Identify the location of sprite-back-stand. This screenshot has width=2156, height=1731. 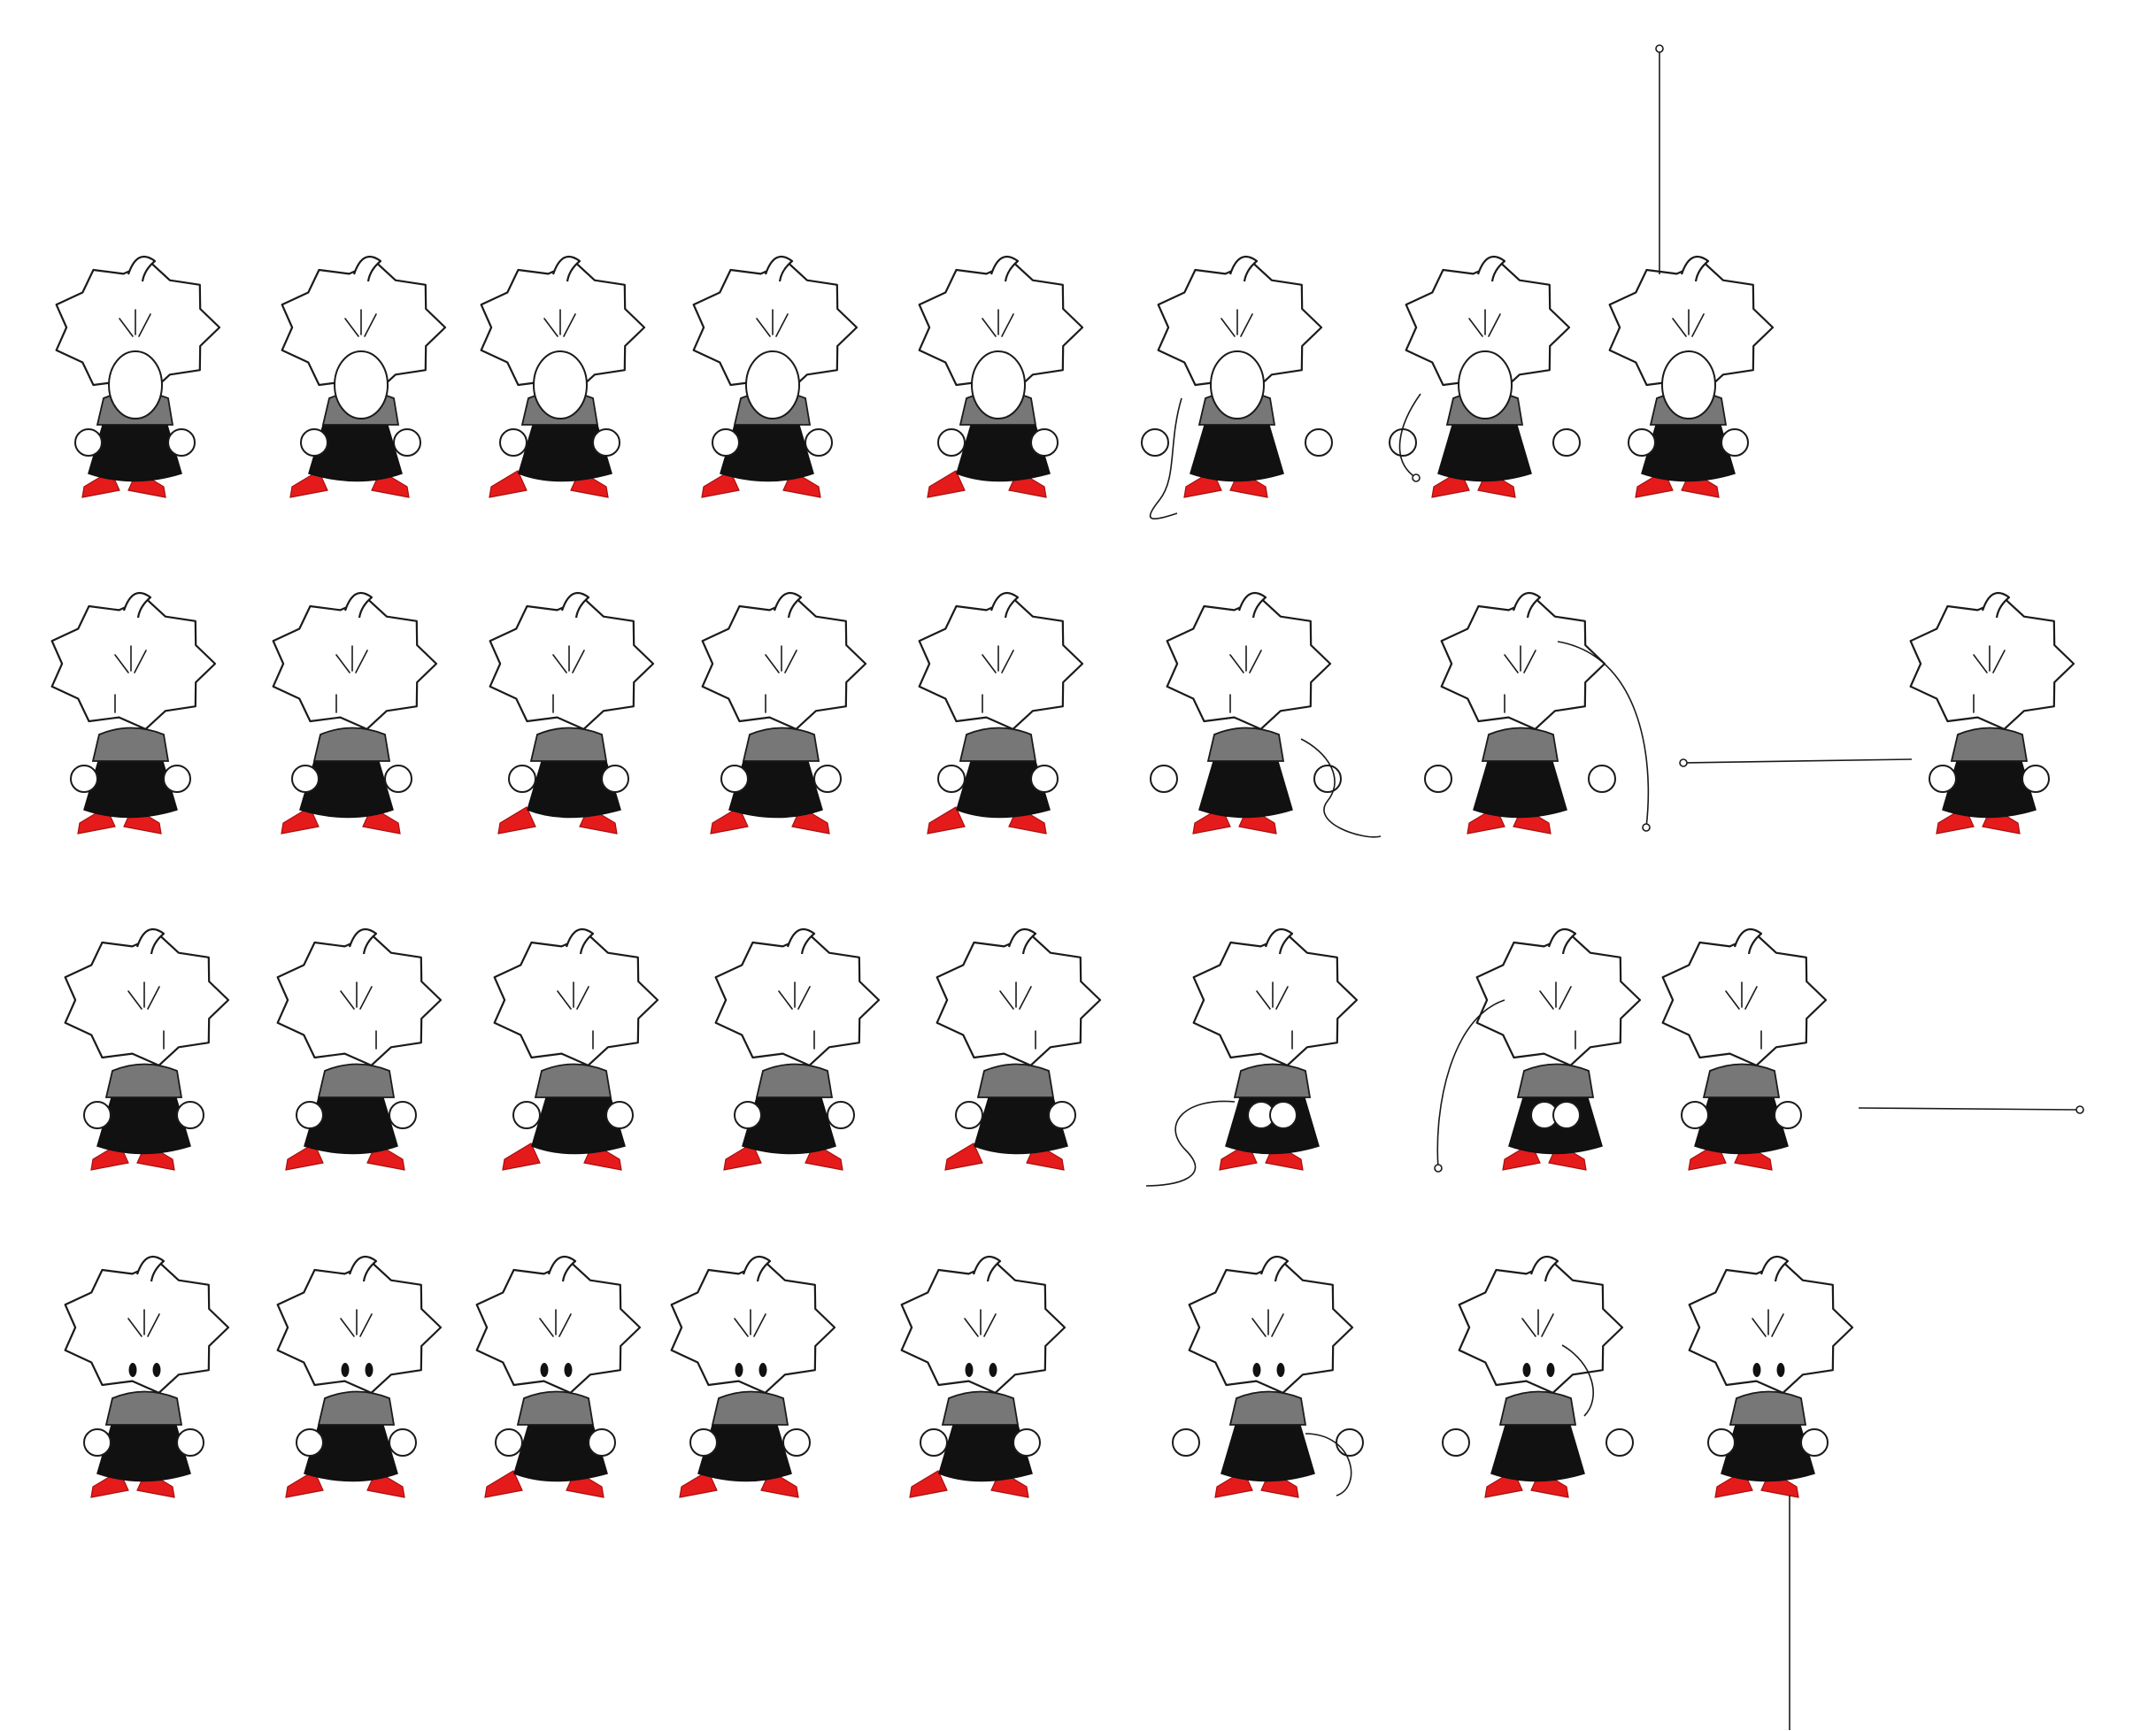
(138, 376).